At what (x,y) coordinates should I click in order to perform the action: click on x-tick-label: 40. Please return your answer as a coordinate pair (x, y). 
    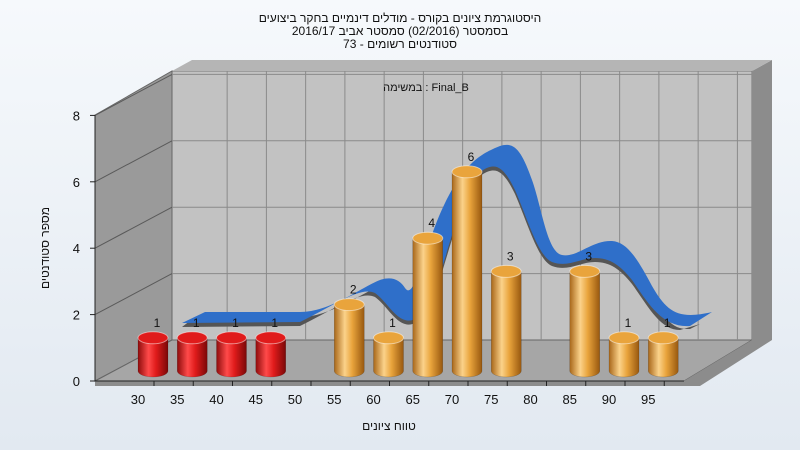
    Looking at the image, I should click on (216, 399).